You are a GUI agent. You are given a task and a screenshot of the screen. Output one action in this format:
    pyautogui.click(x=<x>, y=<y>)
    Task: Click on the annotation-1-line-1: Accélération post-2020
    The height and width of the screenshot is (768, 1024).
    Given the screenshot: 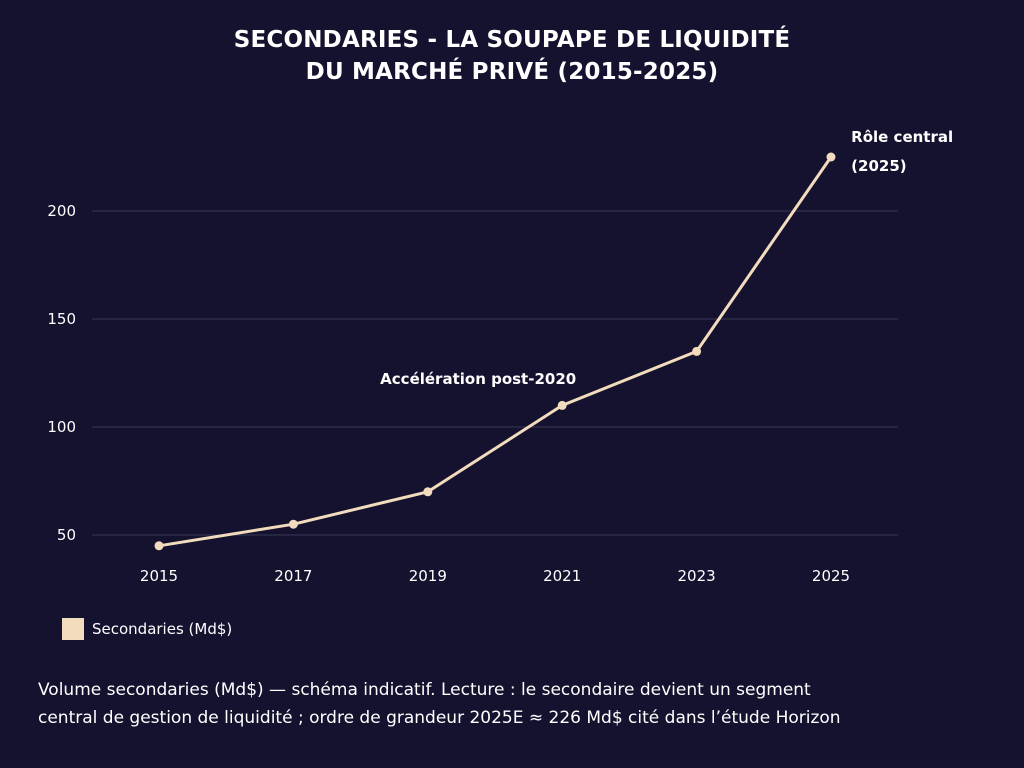 What is the action you would take?
    pyautogui.click(x=478, y=379)
    